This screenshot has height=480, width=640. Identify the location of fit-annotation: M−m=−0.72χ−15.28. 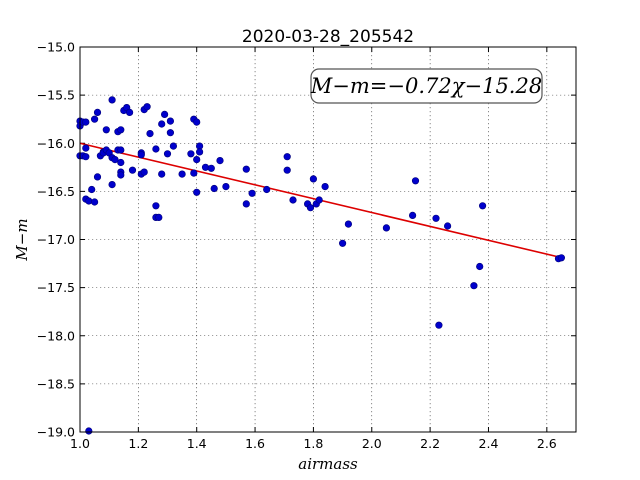
(426, 86).